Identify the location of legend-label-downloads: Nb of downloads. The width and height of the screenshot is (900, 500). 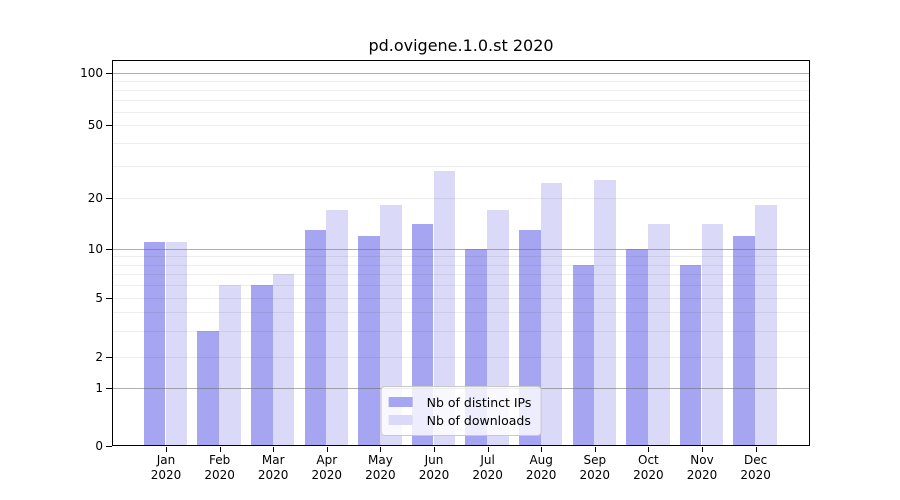
(478, 420).